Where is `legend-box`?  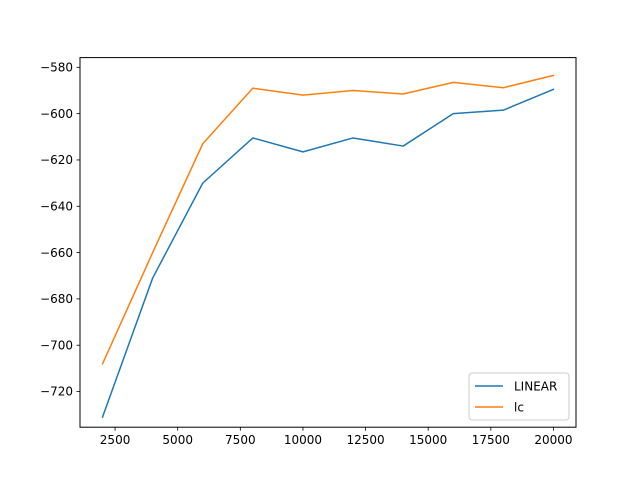
legend-box is located at coordinates (519, 396).